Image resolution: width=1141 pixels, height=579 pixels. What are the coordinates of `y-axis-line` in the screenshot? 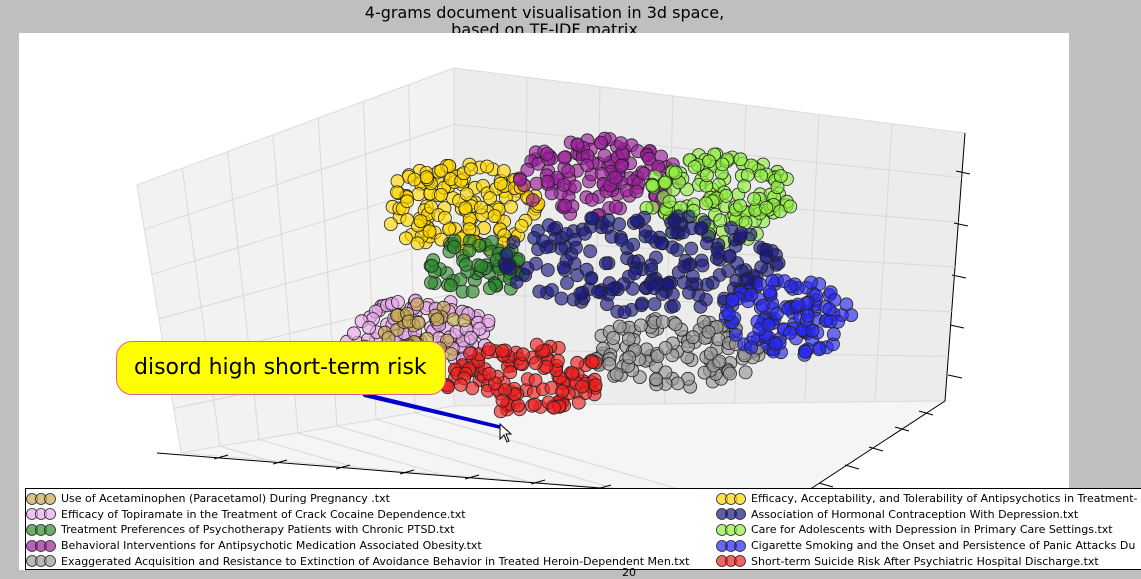 It's located at (867, 452).